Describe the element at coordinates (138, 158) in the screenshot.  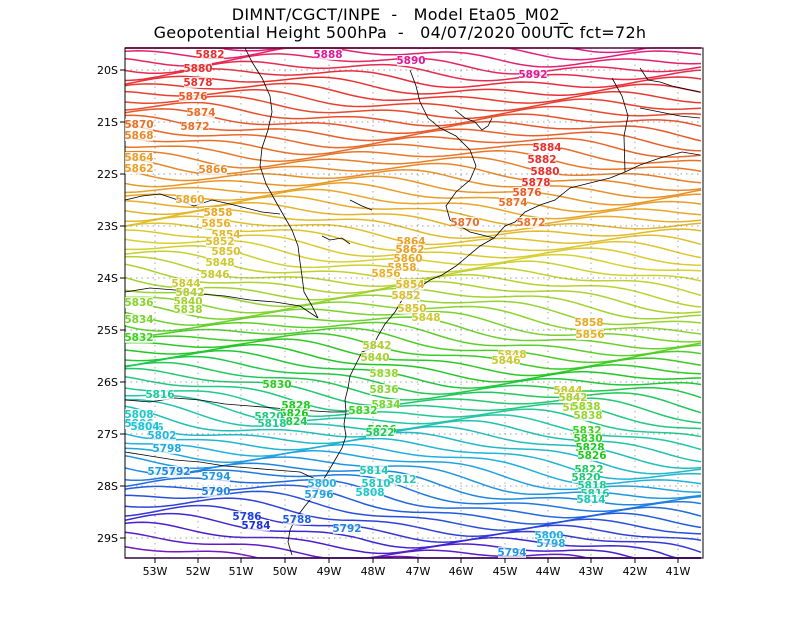
I see `contour-label: 5864` at that location.